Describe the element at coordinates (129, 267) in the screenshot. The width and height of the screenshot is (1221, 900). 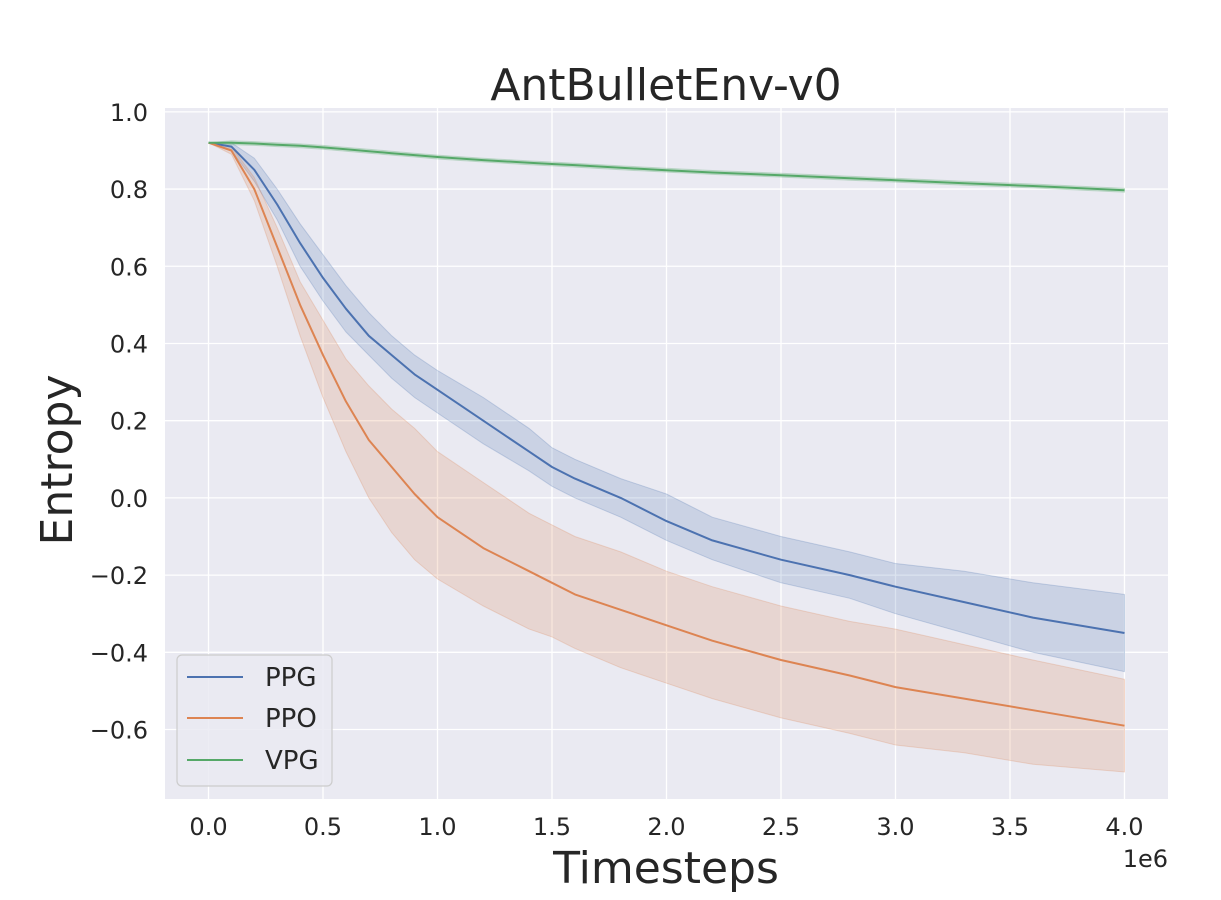
I see `y-tick-label: 0.6` at that location.